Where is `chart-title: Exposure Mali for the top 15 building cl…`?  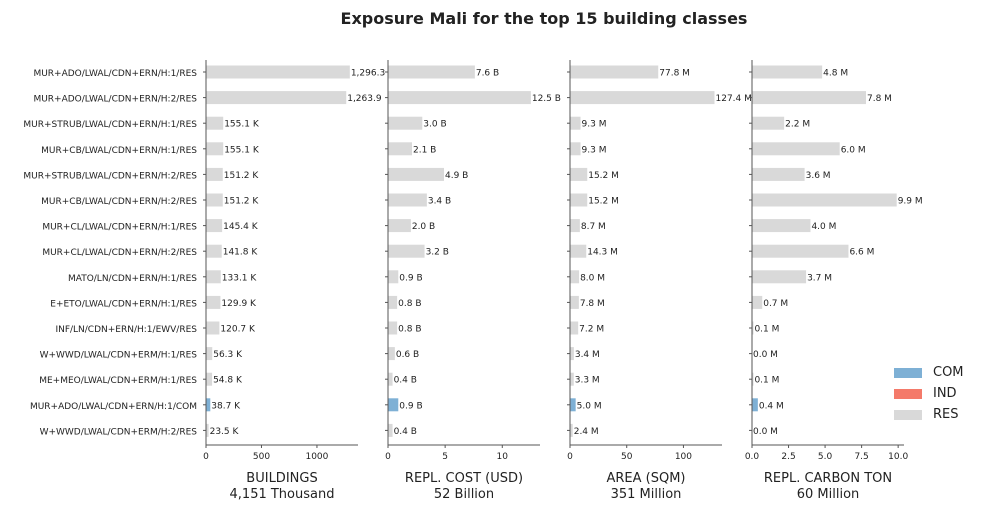
chart-title: Exposure Mali for the top 15 building cl… is located at coordinates (544, 18).